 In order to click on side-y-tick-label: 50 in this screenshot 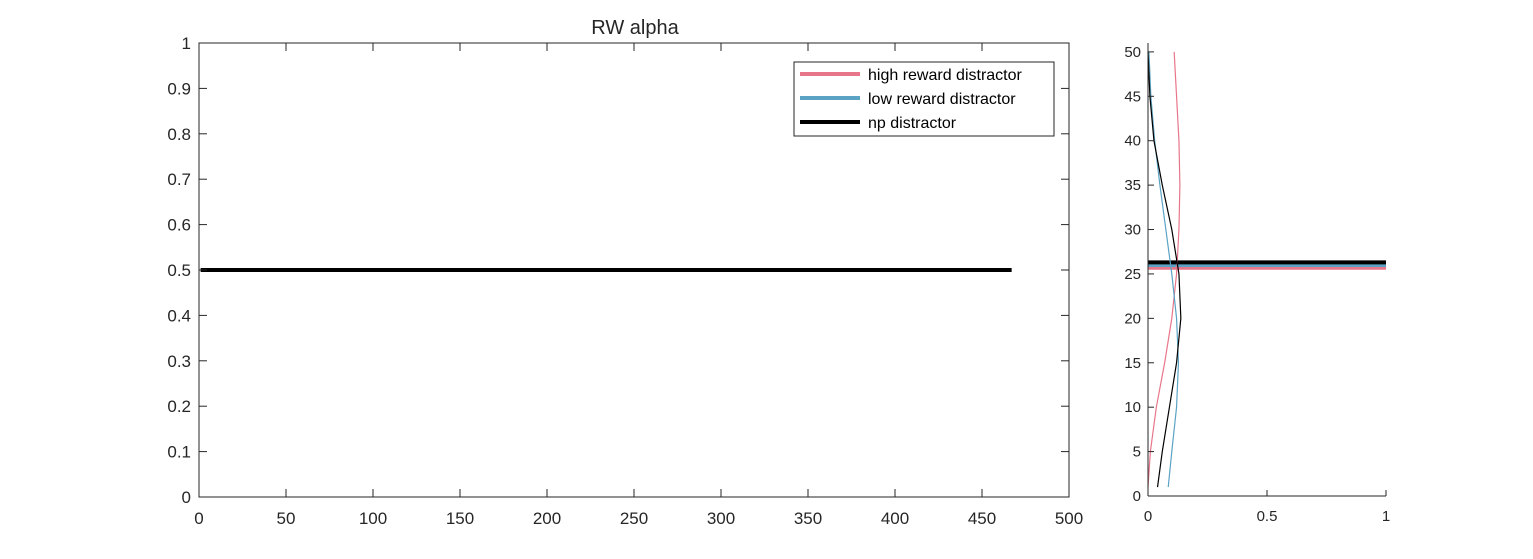, I will do `click(1132, 52)`.